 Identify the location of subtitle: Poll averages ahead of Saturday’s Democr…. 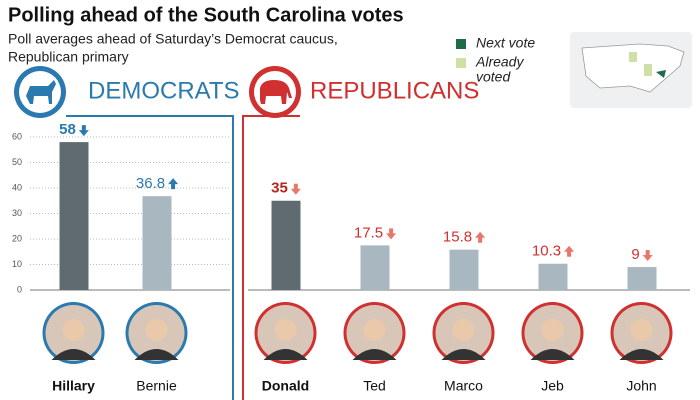
(173, 39).